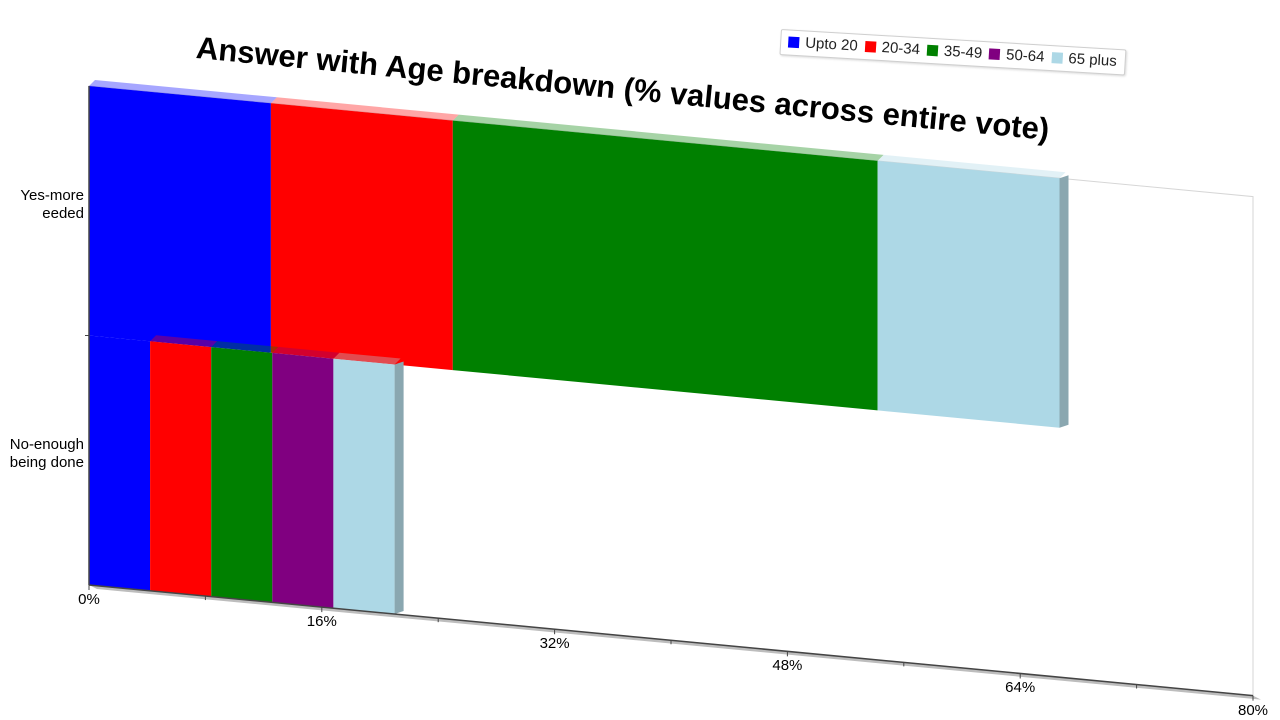 The image size is (1280, 720). I want to click on bar-no-65-plus, so click(364, 486).